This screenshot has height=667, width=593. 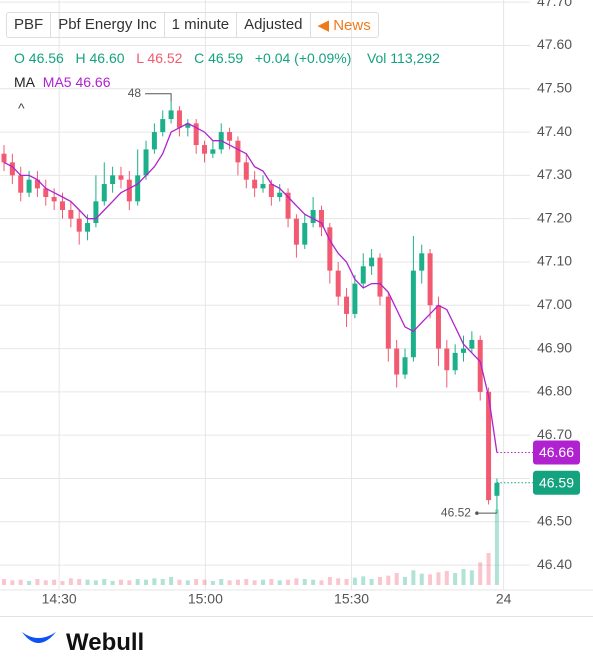 What do you see at coordinates (57, 82) in the screenshot?
I see `ma5-label: MA5` at bounding box center [57, 82].